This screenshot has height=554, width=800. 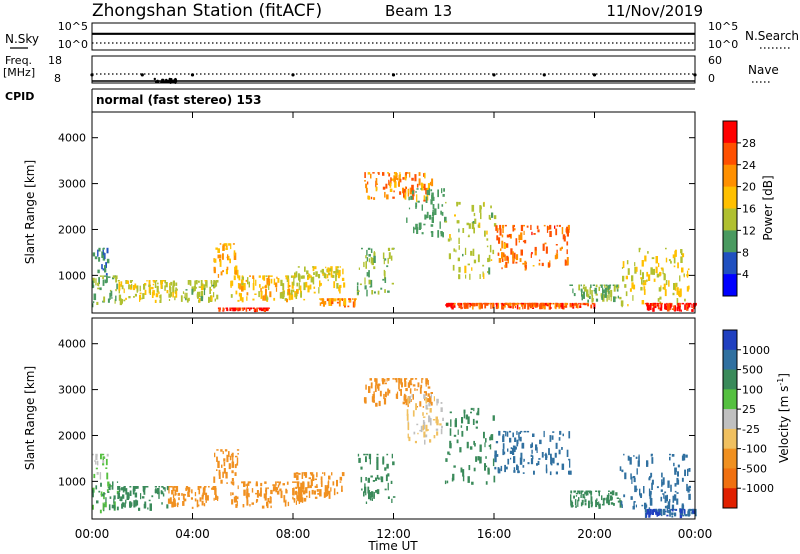 What do you see at coordinates (393, 79) in the screenshot?
I see `freq-traces` at bounding box center [393, 79].